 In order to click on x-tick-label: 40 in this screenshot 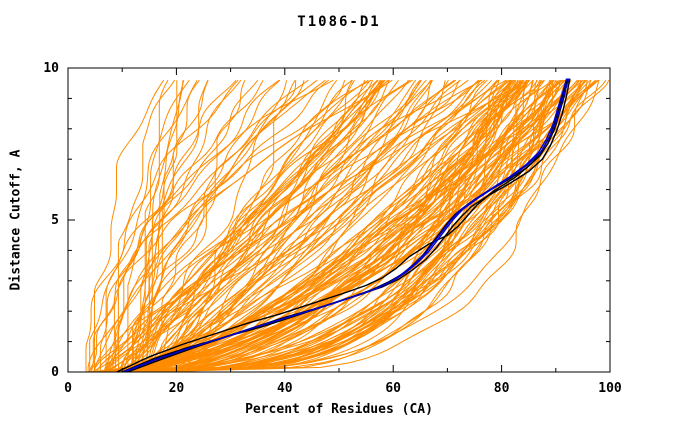, I will do `click(285, 388)`.